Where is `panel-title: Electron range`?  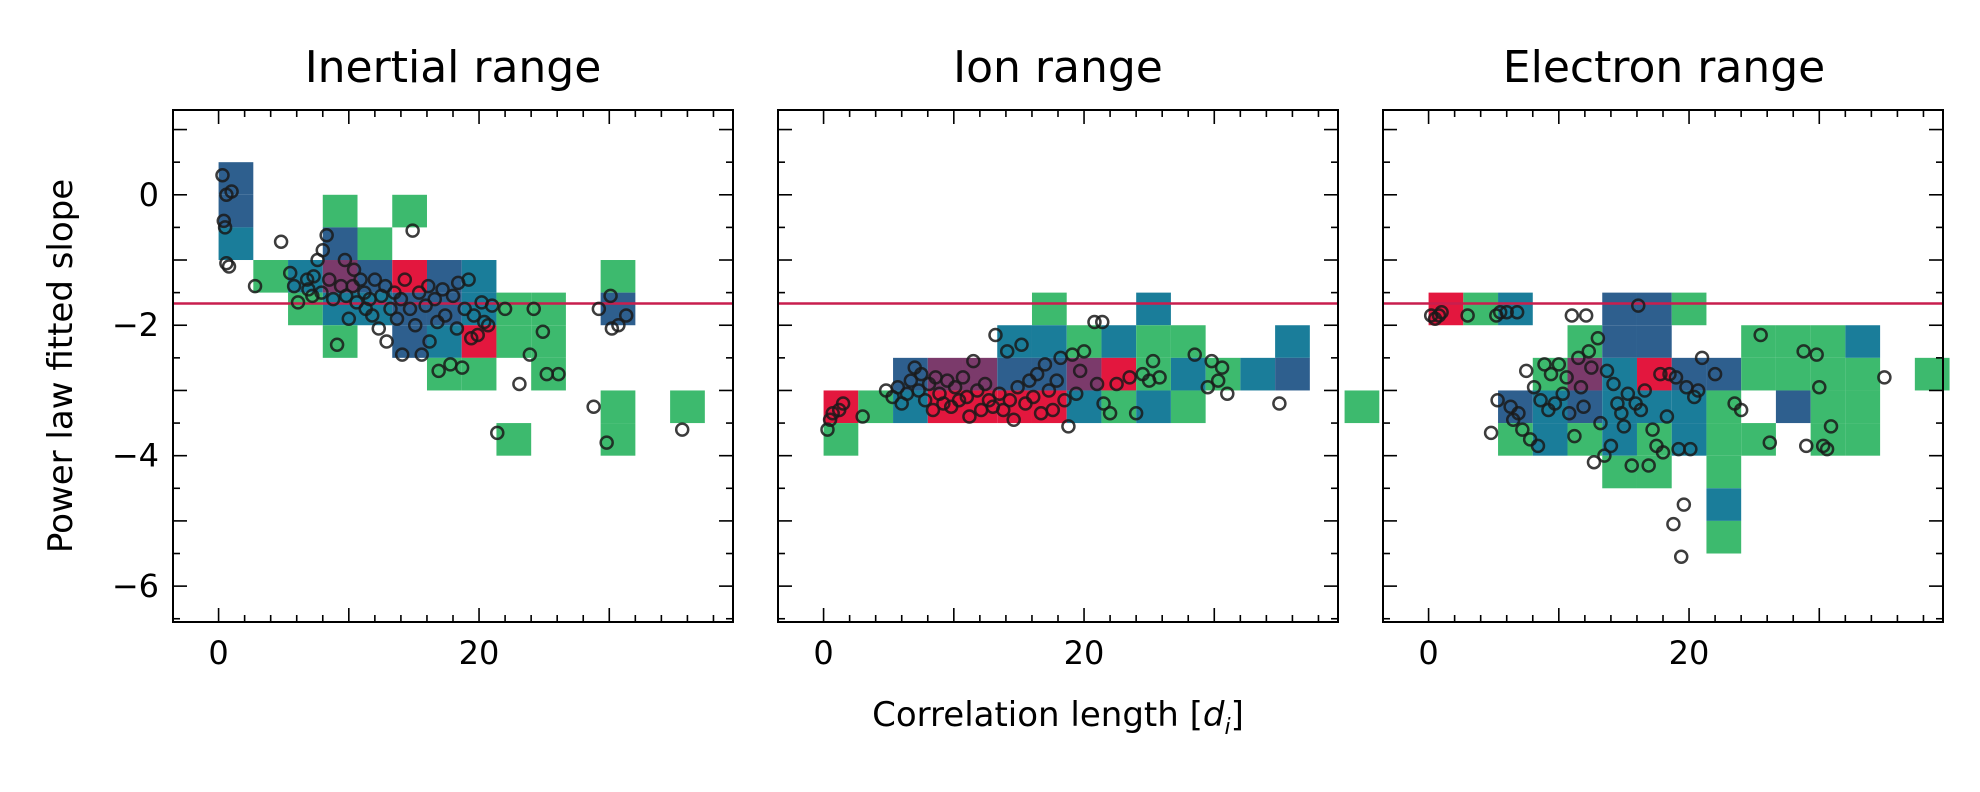 panel-title: Electron range is located at coordinates (1664, 67).